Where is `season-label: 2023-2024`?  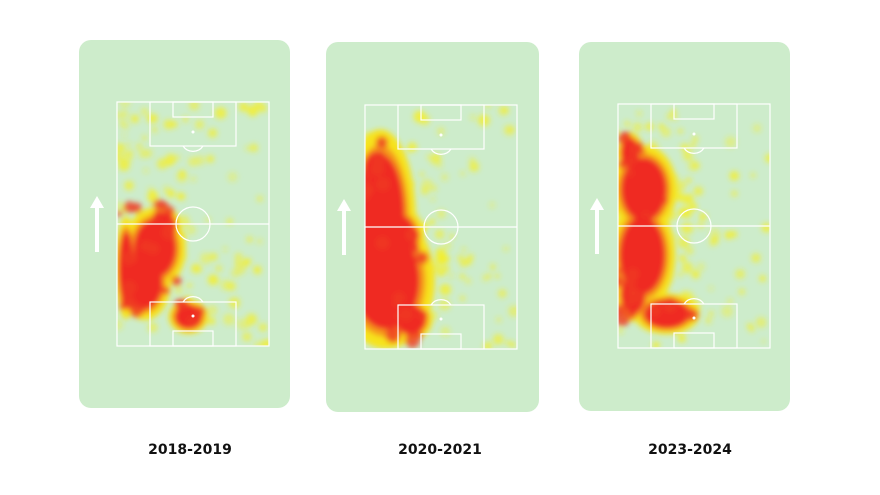
season-label: 2023-2024 is located at coordinates (690, 450).